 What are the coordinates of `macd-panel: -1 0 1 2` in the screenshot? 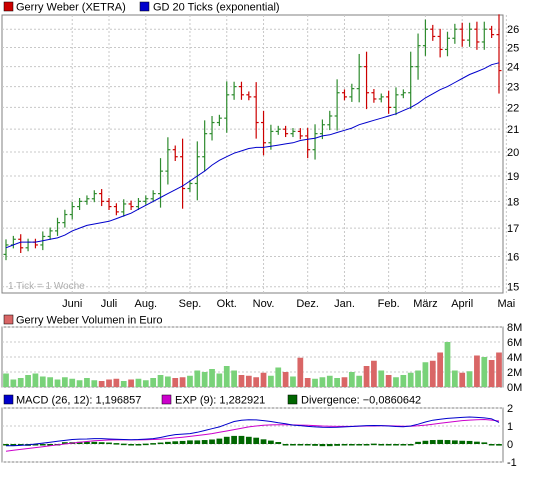 It's located at (259, 436).